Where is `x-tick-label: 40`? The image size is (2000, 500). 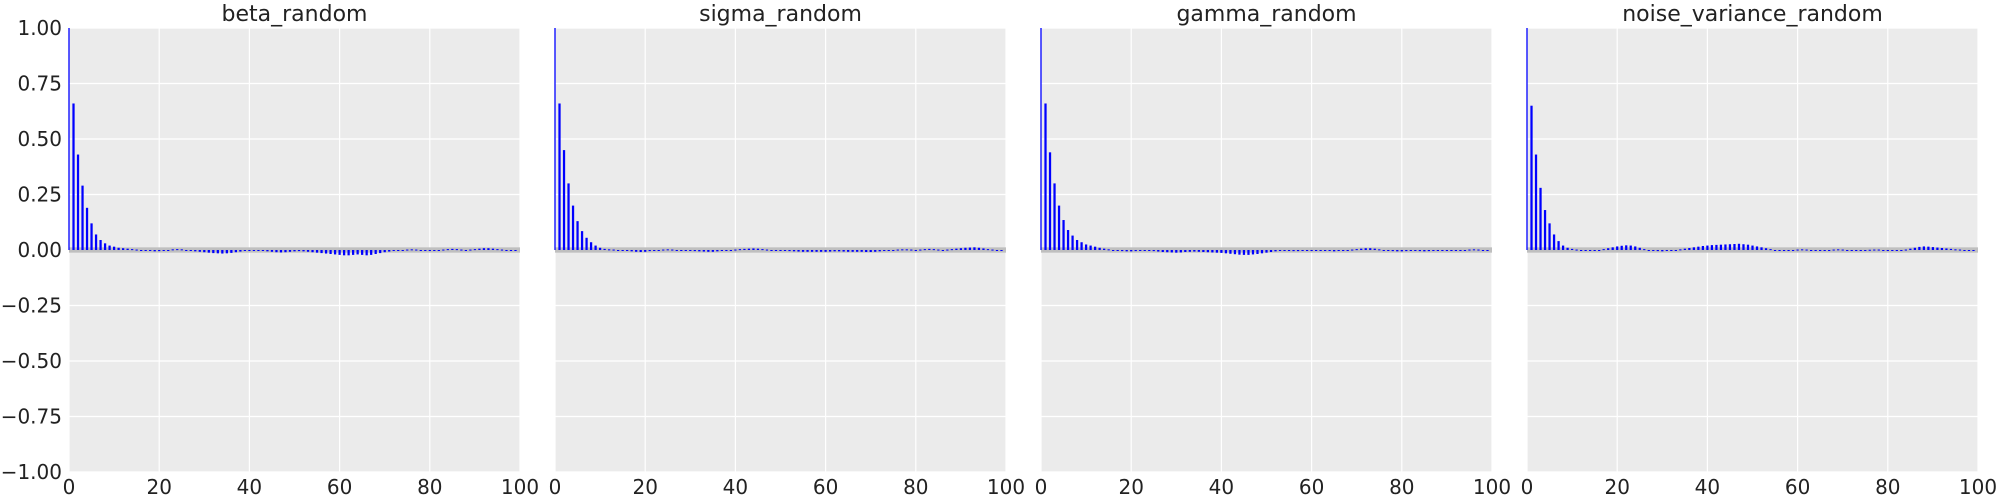
x-tick-label: 40 is located at coordinates (249, 487).